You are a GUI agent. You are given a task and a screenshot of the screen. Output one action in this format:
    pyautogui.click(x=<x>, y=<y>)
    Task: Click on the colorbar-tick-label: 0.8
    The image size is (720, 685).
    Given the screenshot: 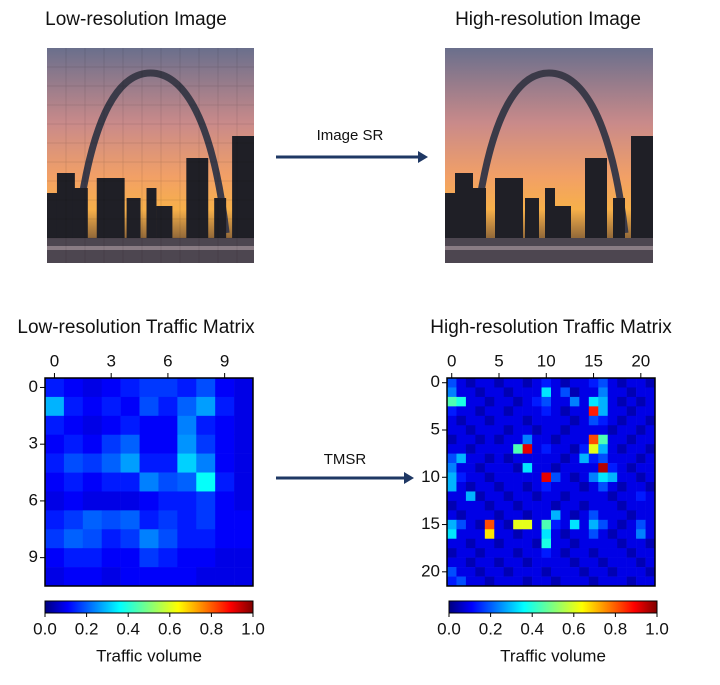 What is the action you would take?
    pyautogui.click(x=212, y=628)
    